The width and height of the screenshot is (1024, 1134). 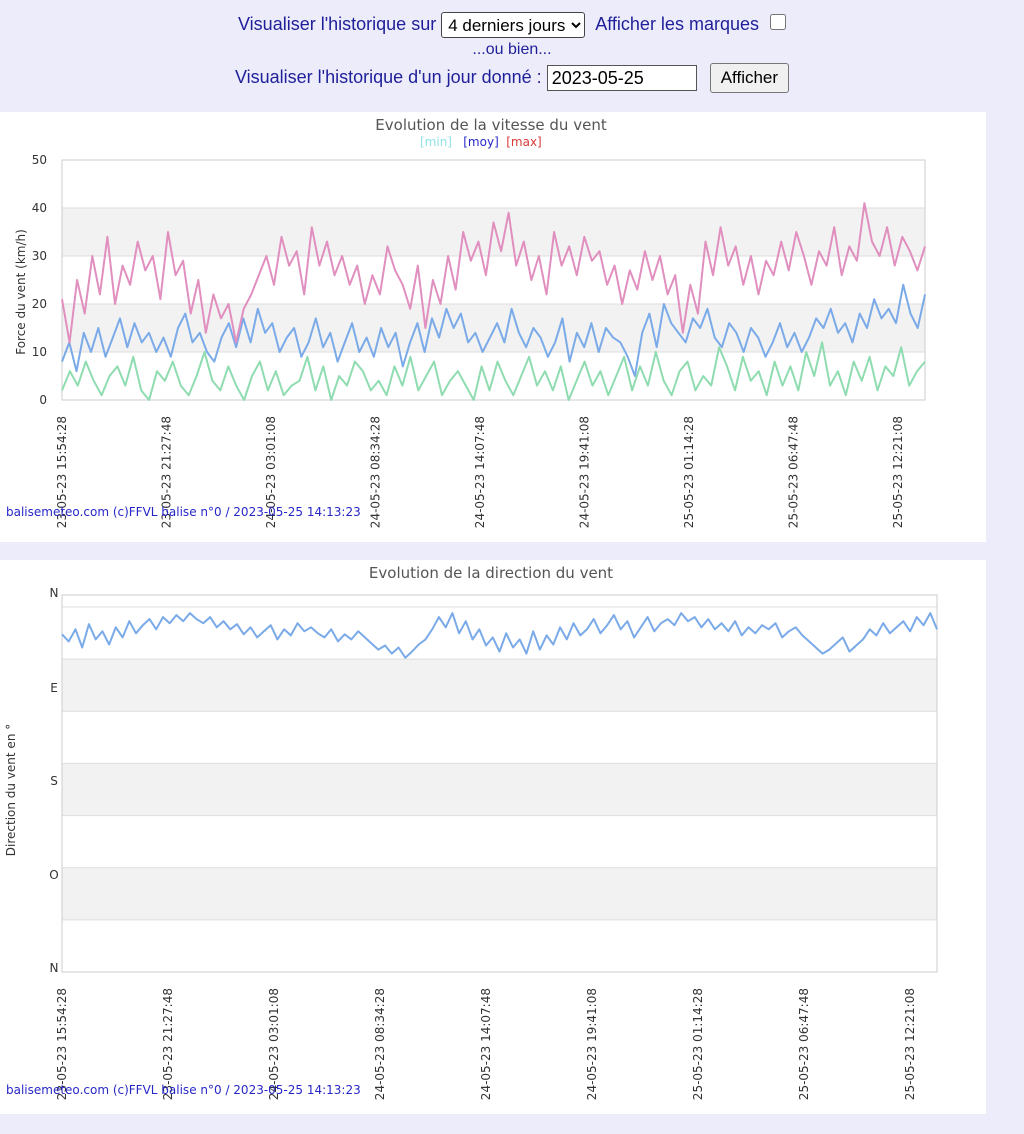 I want to click on period-label: Visualiser l'historique sur, so click(x=337, y=23).